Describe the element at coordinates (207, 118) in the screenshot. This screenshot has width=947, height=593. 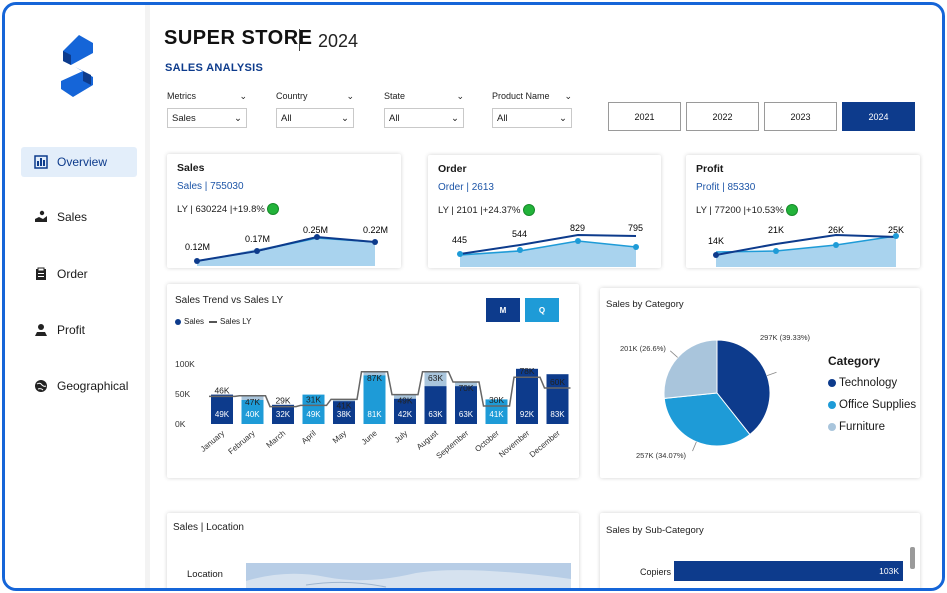
I see `metrics-select: Sales ⌄` at that location.